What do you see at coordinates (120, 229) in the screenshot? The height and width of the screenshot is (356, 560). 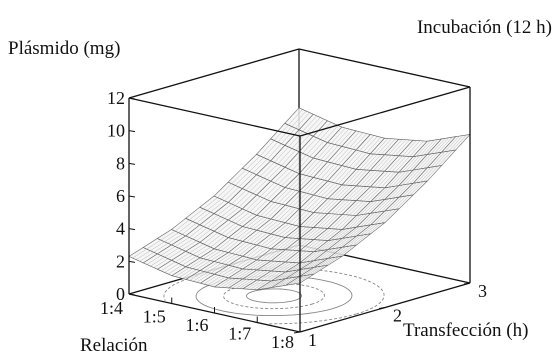 I see `z-tick-label: 4` at bounding box center [120, 229].